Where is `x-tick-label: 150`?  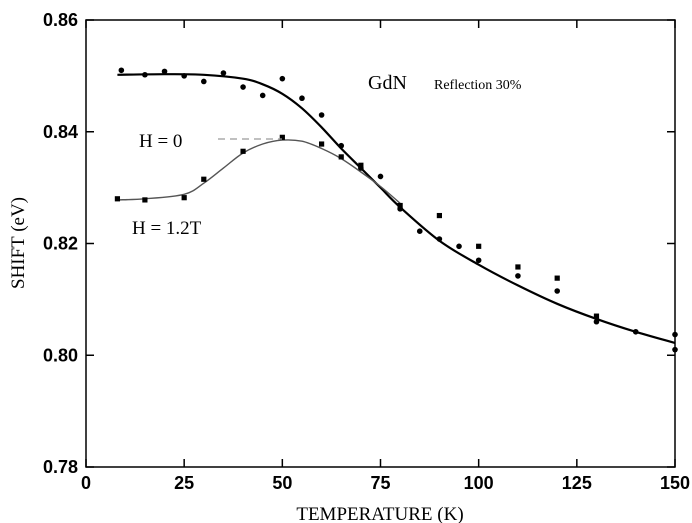 x-tick-label: 150 is located at coordinates (675, 483).